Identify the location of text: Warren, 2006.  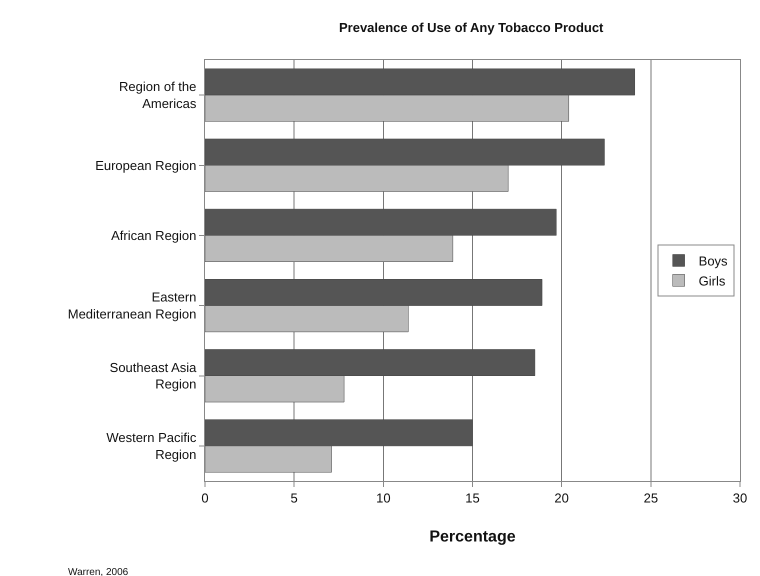
(98, 571).